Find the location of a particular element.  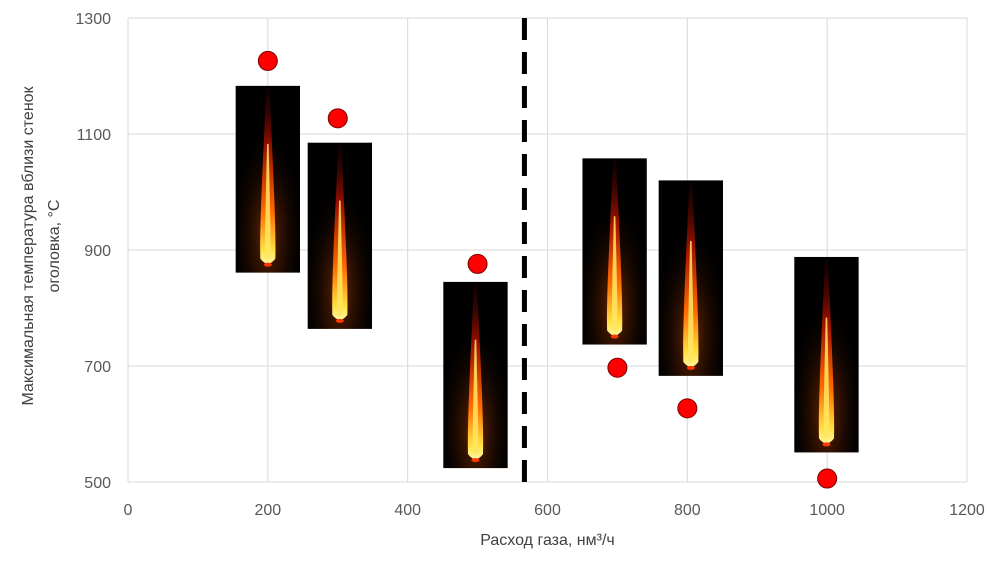

y-tick-label: 1100 is located at coordinates (94, 135).